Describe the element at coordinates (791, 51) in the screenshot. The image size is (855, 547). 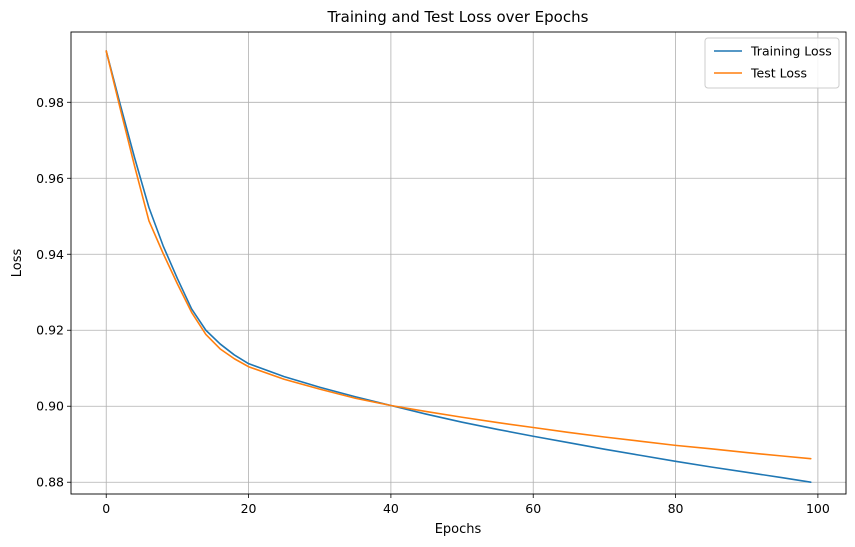
I see `legend-label-training-loss: Training Loss` at that location.